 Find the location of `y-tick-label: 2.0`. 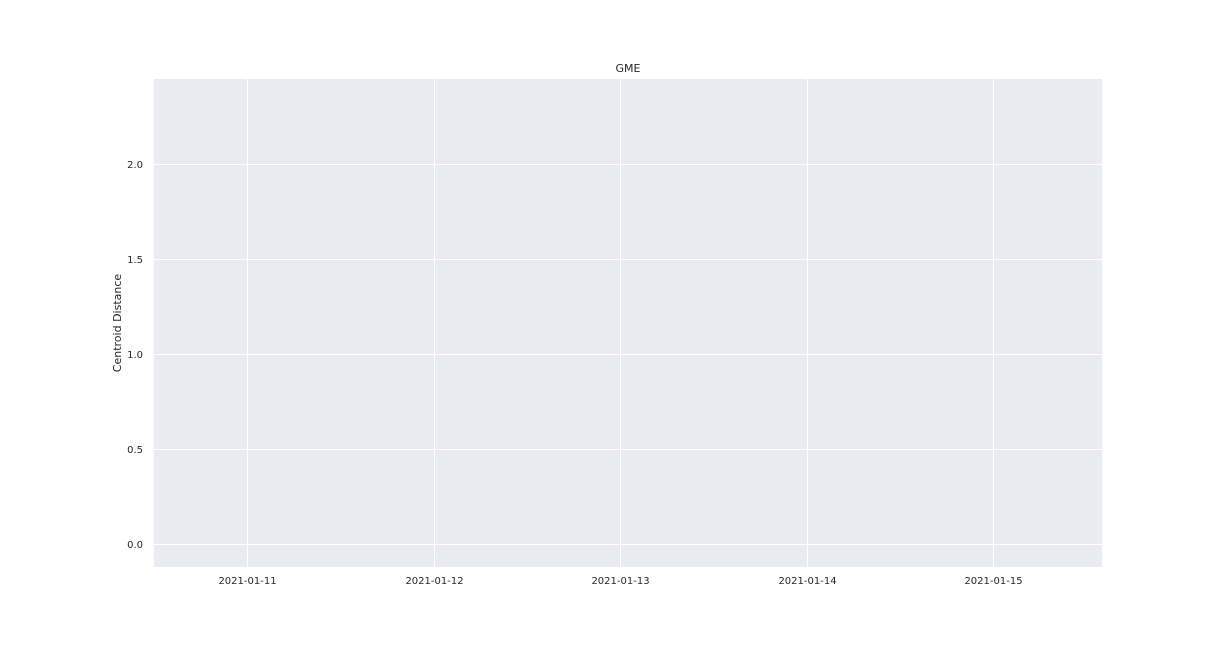

y-tick-label: 2.0 is located at coordinates (135, 165).